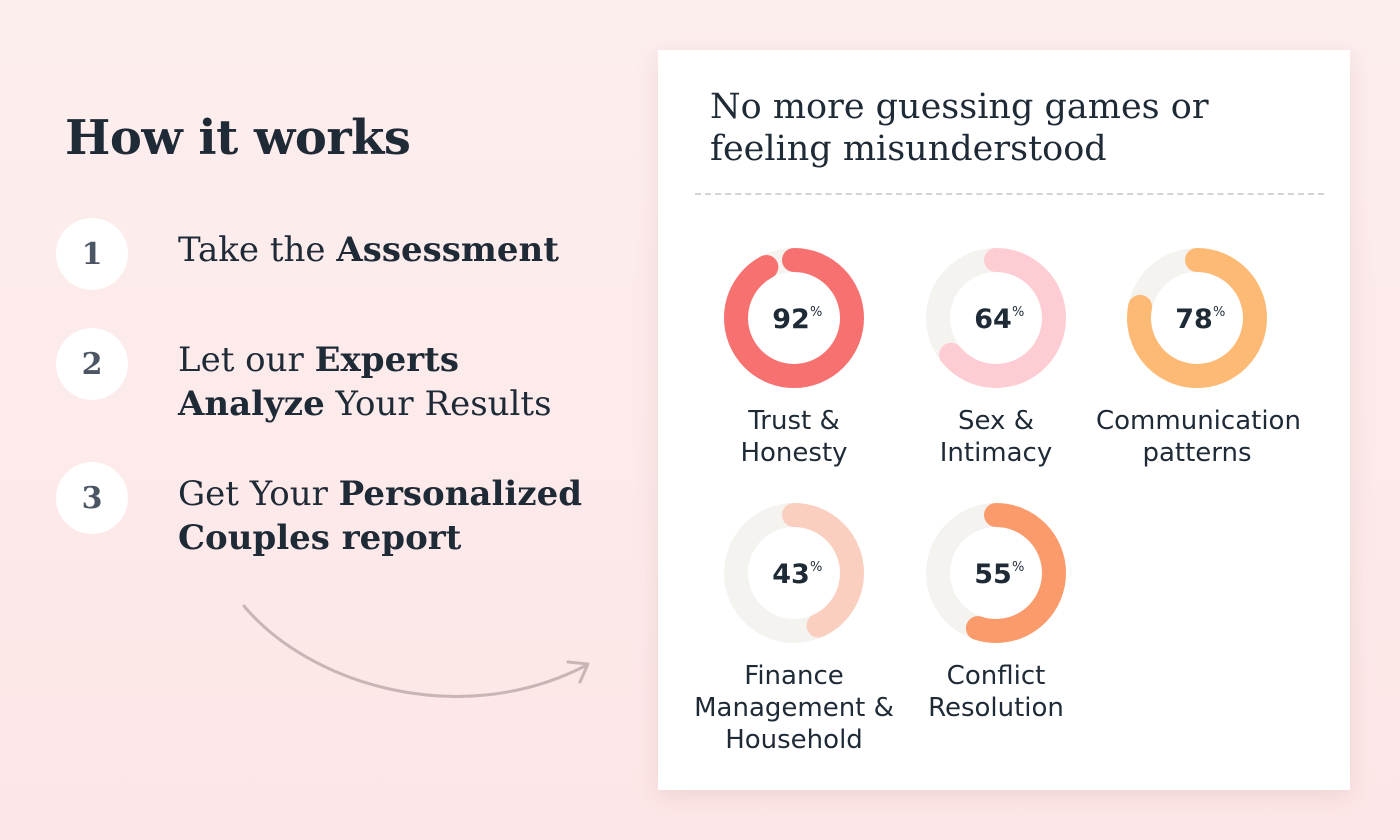 The height and width of the screenshot is (840, 1400). I want to click on step-text-part: Your Results, so click(438, 404).